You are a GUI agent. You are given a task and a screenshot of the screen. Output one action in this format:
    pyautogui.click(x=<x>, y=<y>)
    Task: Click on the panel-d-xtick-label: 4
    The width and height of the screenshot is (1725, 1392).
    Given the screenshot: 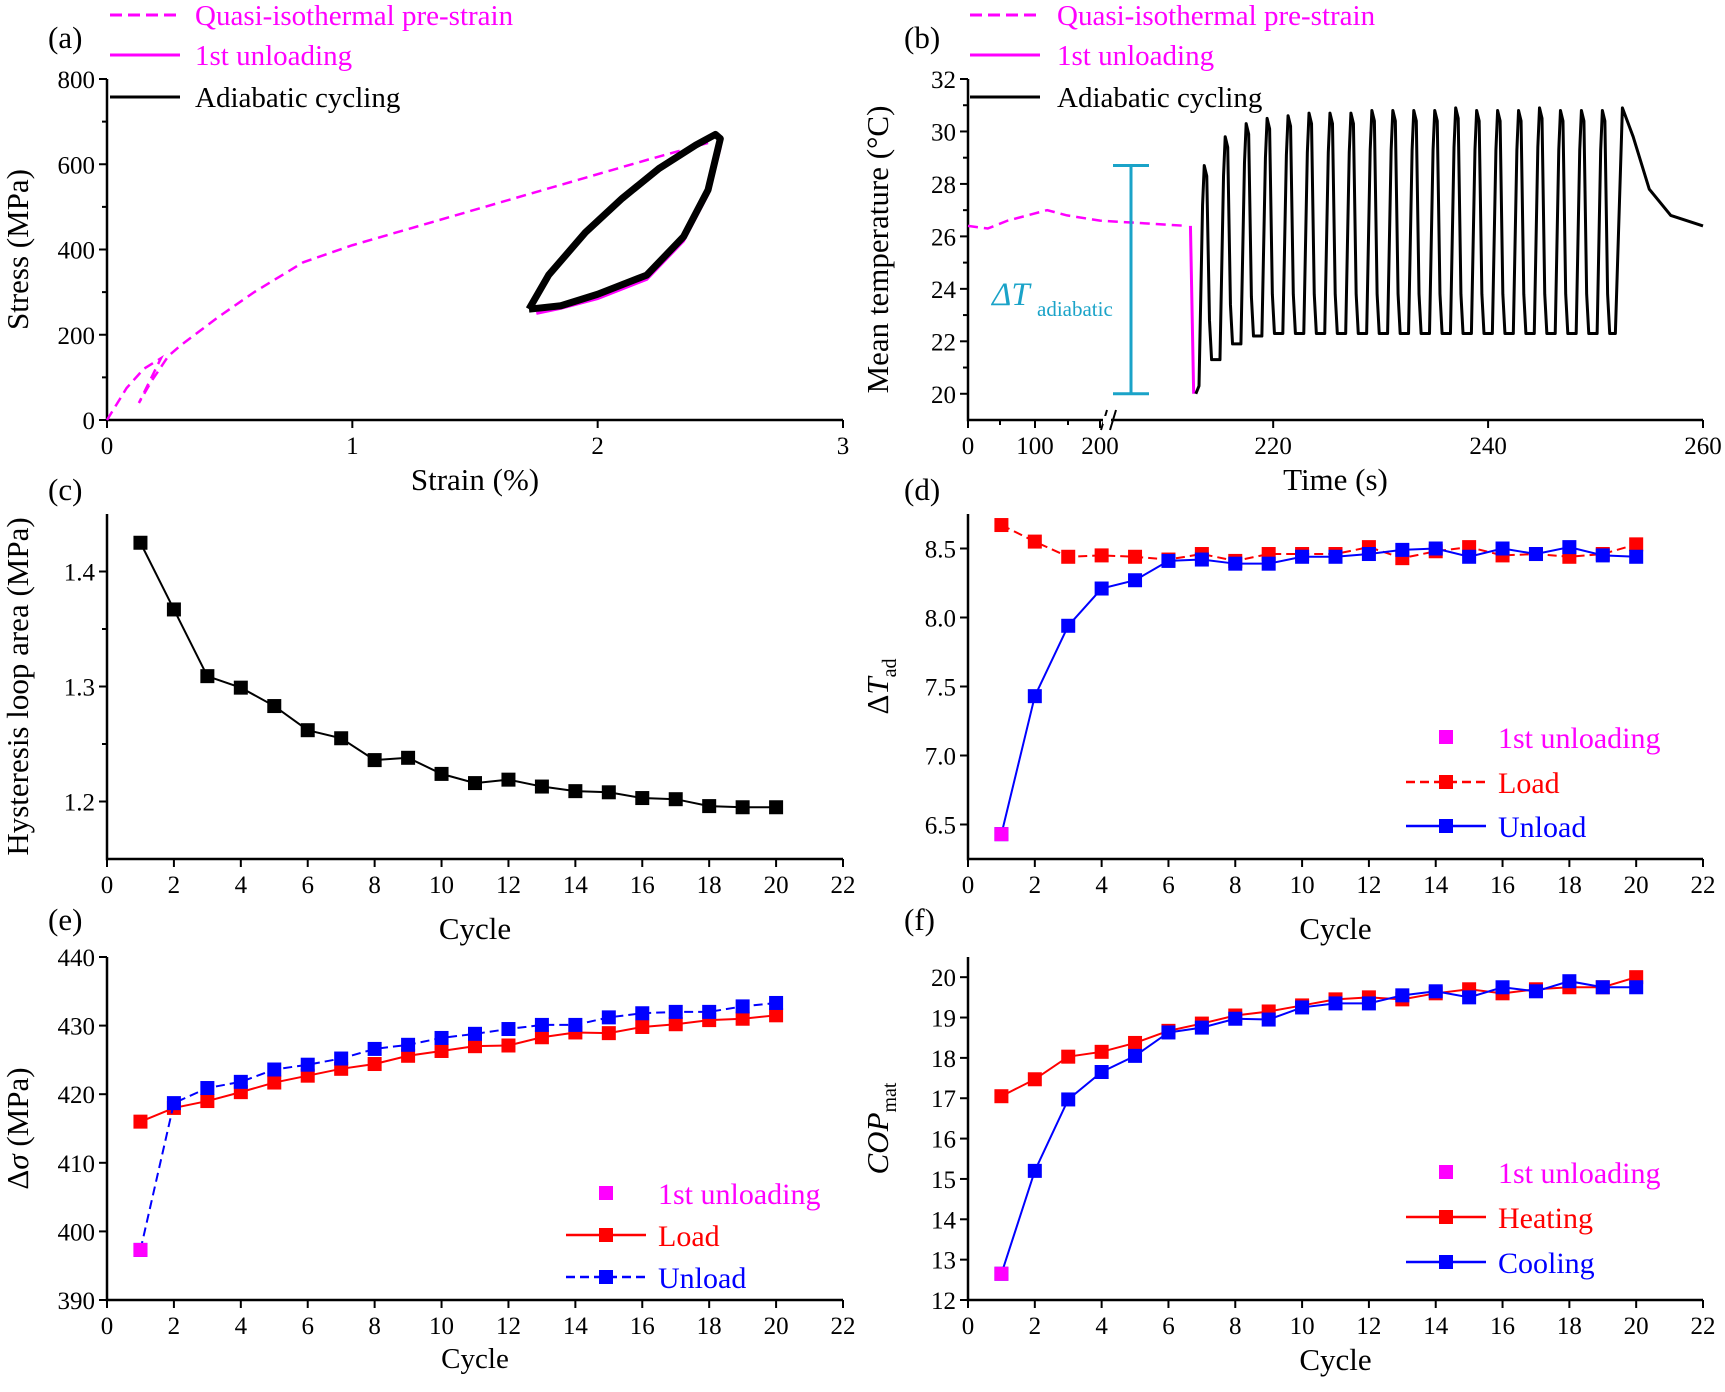 What is the action you would take?
    pyautogui.click(x=1101, y=885)
    